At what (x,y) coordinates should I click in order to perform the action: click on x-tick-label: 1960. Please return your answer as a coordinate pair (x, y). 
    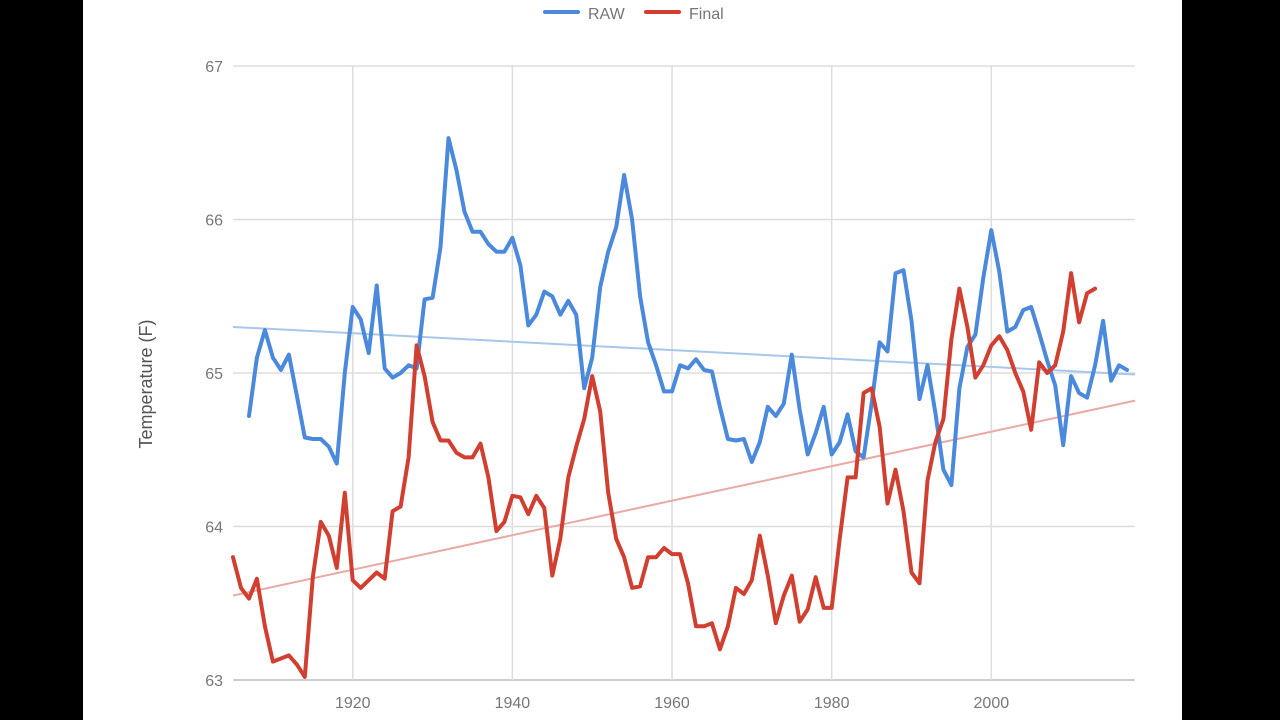
    Looking at the image, I should click on (672, 703).